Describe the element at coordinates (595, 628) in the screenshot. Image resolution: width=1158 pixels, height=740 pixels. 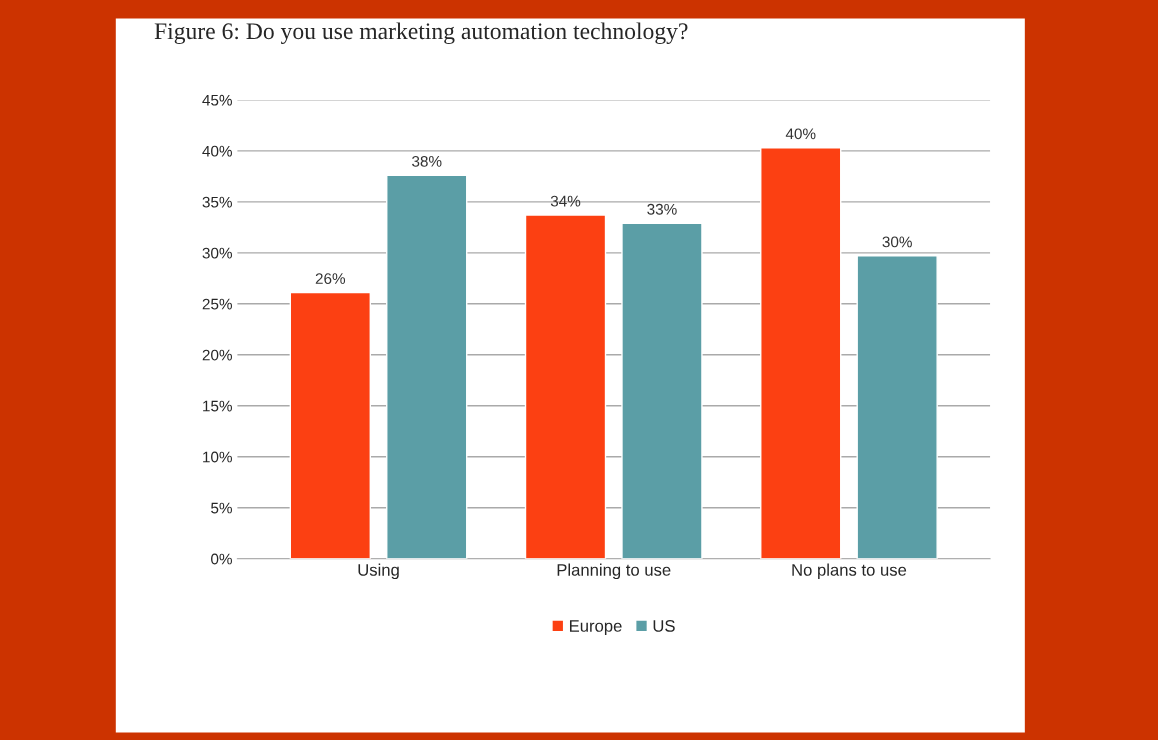
I see `legend-label: Europe` at that location.